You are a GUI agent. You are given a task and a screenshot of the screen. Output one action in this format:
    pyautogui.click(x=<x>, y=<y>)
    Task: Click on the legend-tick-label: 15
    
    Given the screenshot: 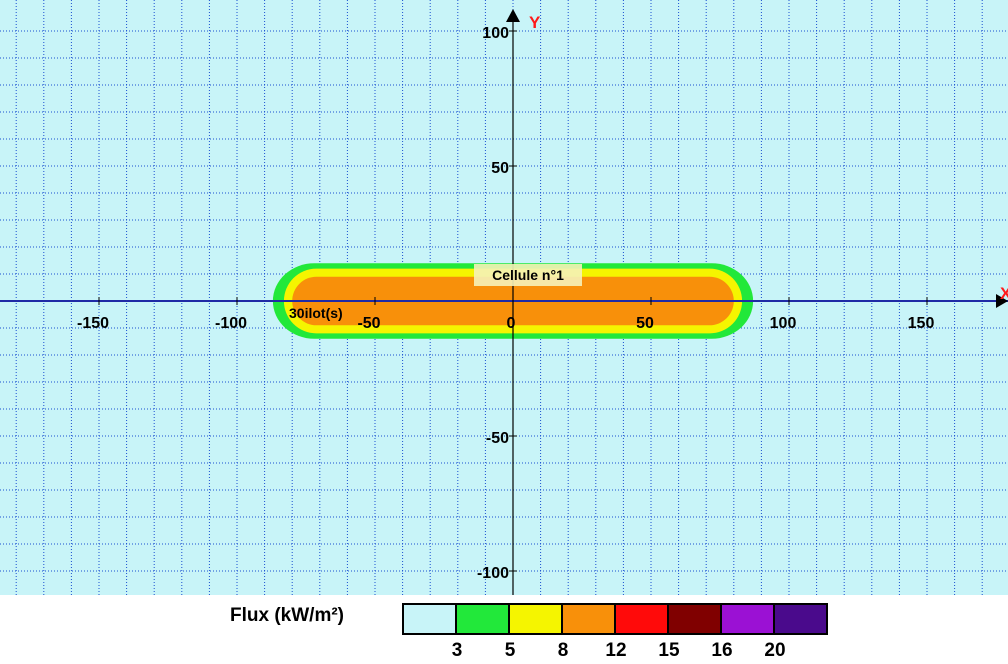 What is the action you would take?
    pyautogui.click(x=669, y=650)
    